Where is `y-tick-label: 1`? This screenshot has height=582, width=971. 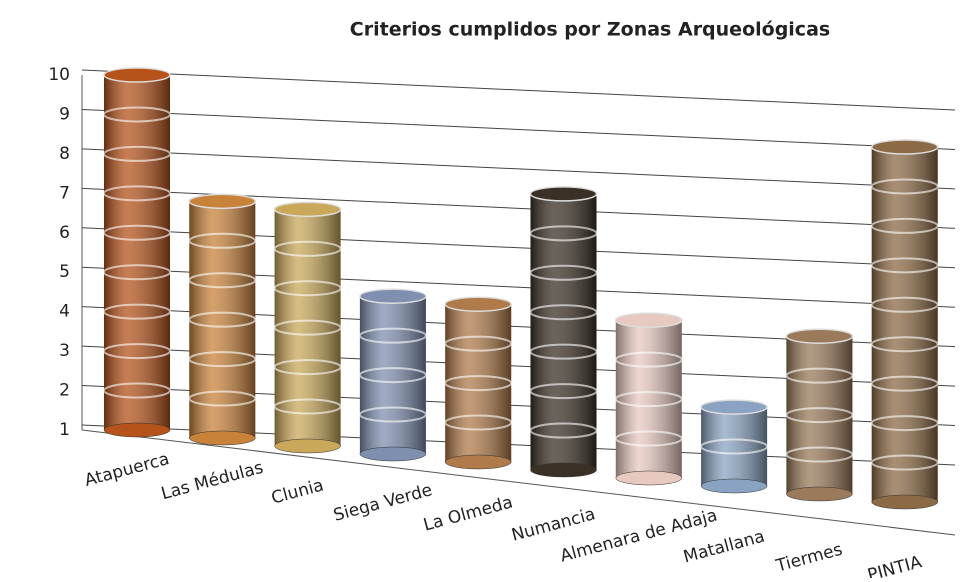
y-tick-label: 1 is located at coordinates (64, 430).